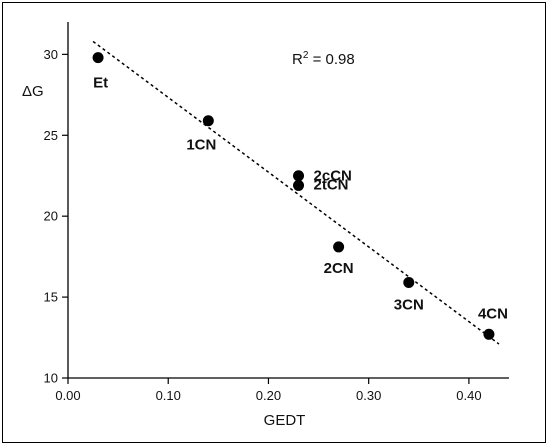 Image resolution: width=550 pixels, height=447 pixels. What do you see at coordinates (51, 297) in the screenshot?
I see `y-tick-label: 15` at bounding box center [51, 297].